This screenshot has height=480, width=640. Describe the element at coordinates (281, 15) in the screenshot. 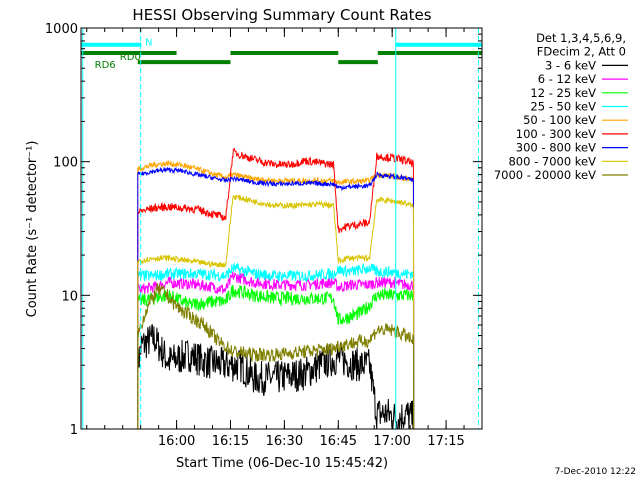

I see `chart-title: HESSI Observing Summary Count Rates` at that location.